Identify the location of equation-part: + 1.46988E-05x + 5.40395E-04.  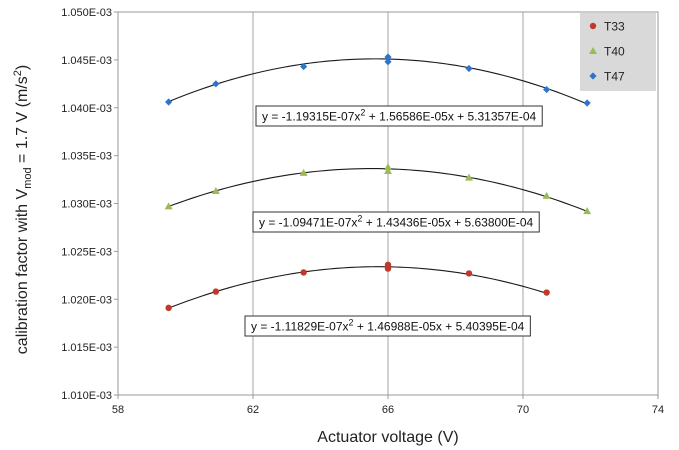
(439, 327).